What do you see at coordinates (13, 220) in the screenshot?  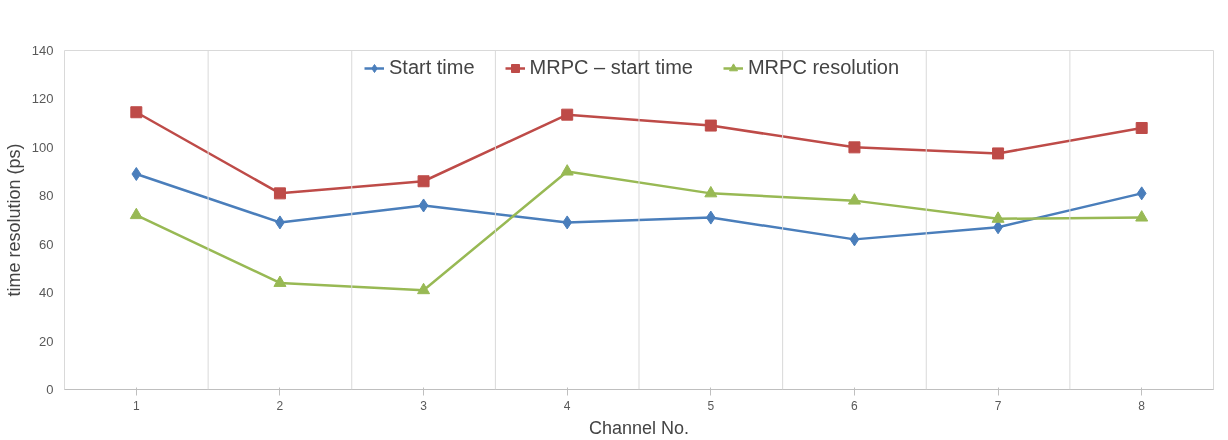 I see `y-axis-title: time resolution (ps)` at bounding box center [13, 220].